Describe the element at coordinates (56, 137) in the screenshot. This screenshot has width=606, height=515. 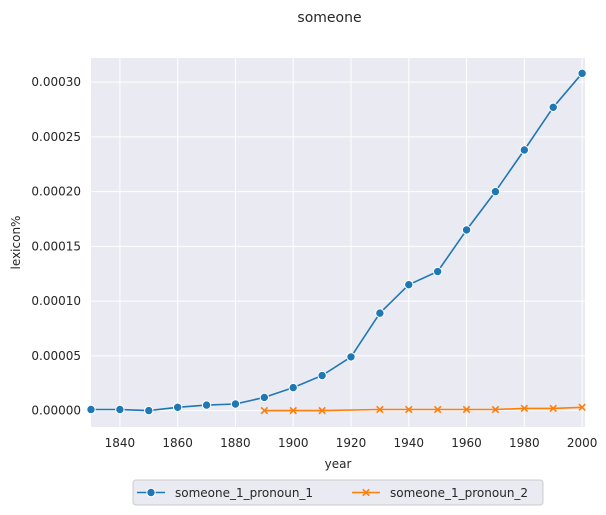
I see `y-tick-label: 0.00025` at that location.